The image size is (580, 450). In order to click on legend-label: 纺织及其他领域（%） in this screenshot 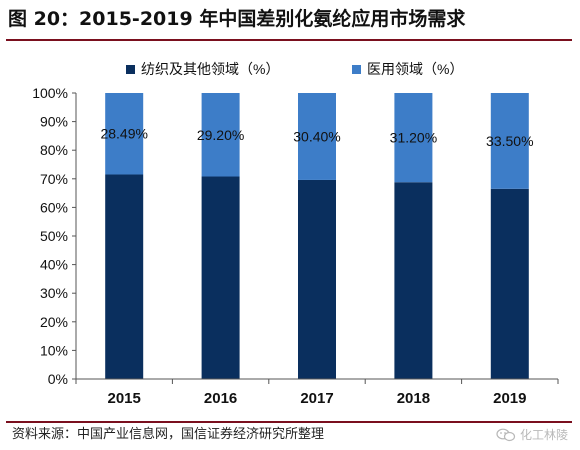, I will do `click(210, 69)`.